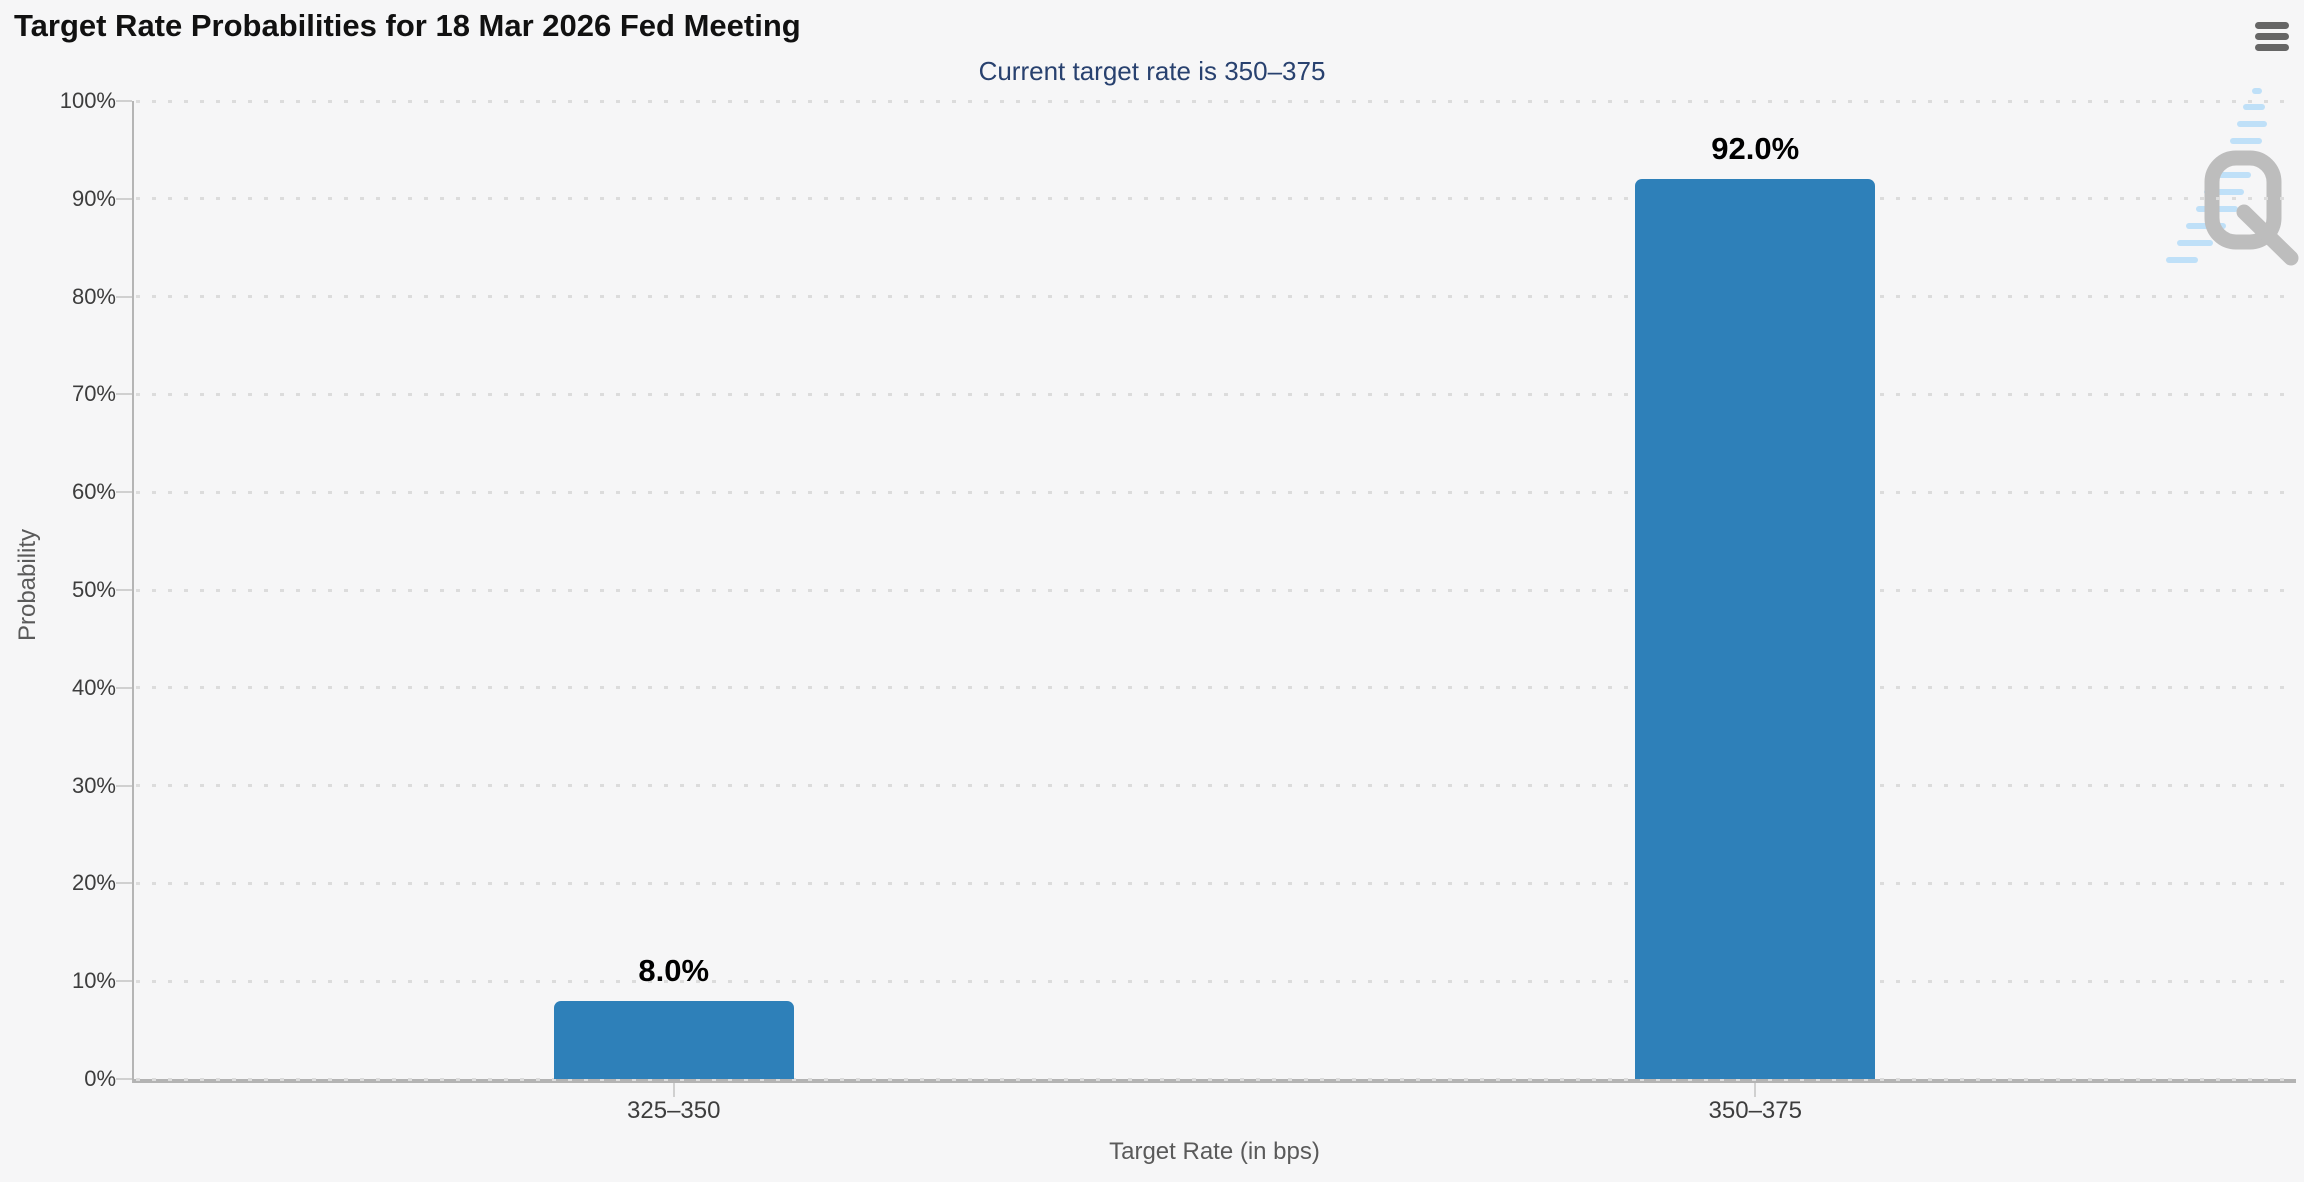  I want to click on bar-value-label: 8.0%, so click(674, 970).